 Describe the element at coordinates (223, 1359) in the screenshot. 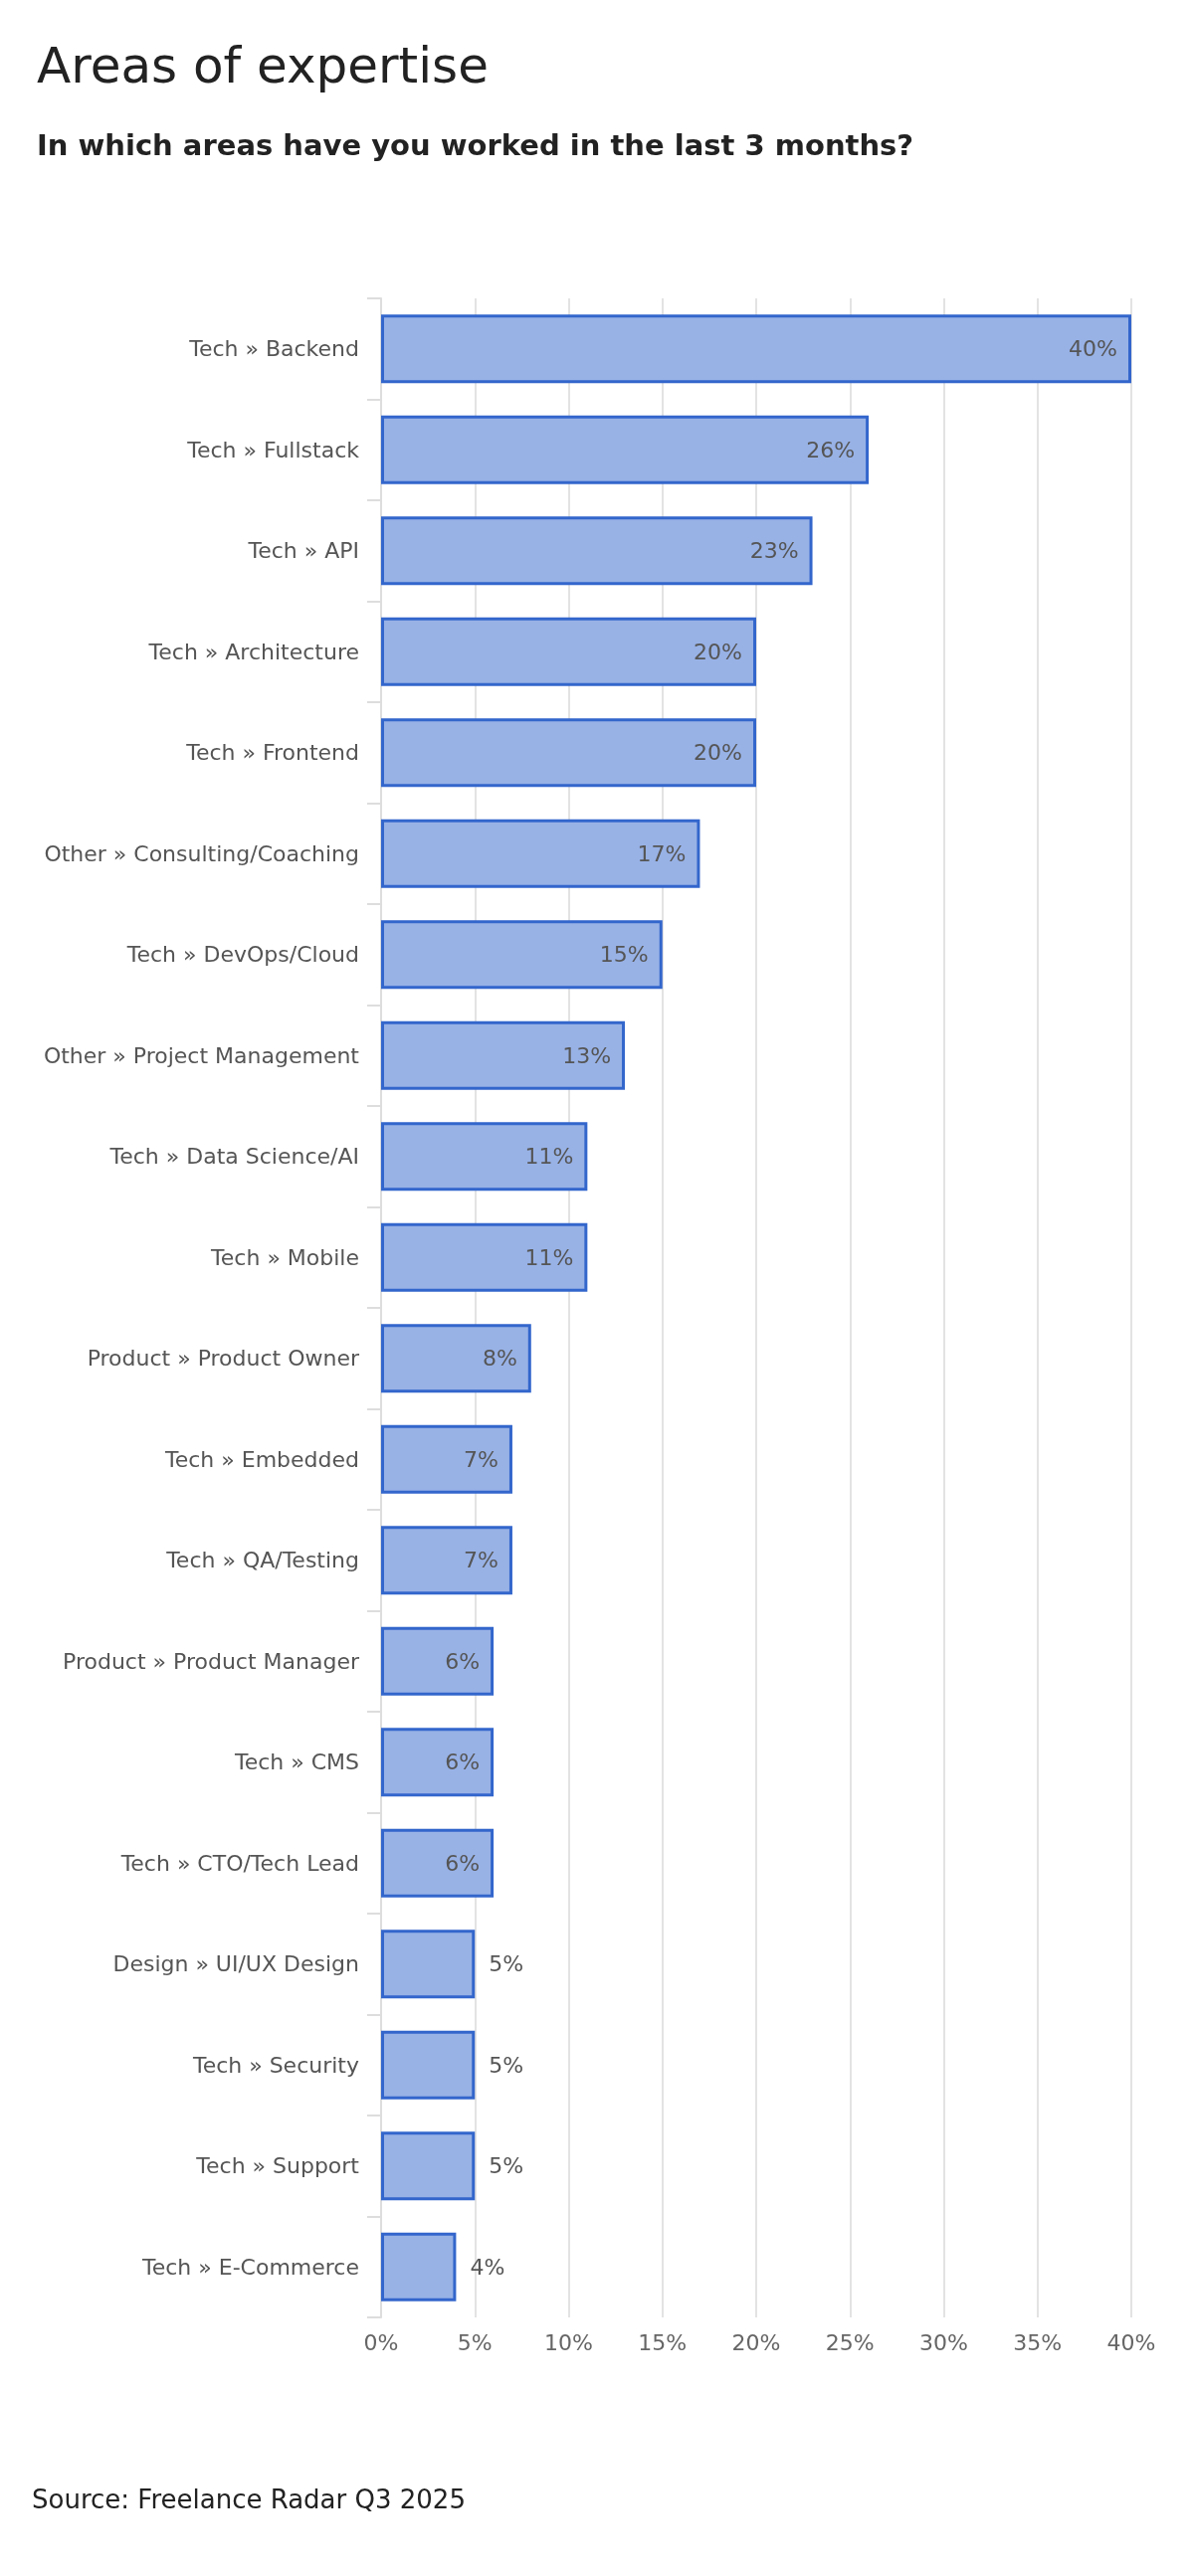

I see `y-tick-label: Product » Product Owner` at that location.